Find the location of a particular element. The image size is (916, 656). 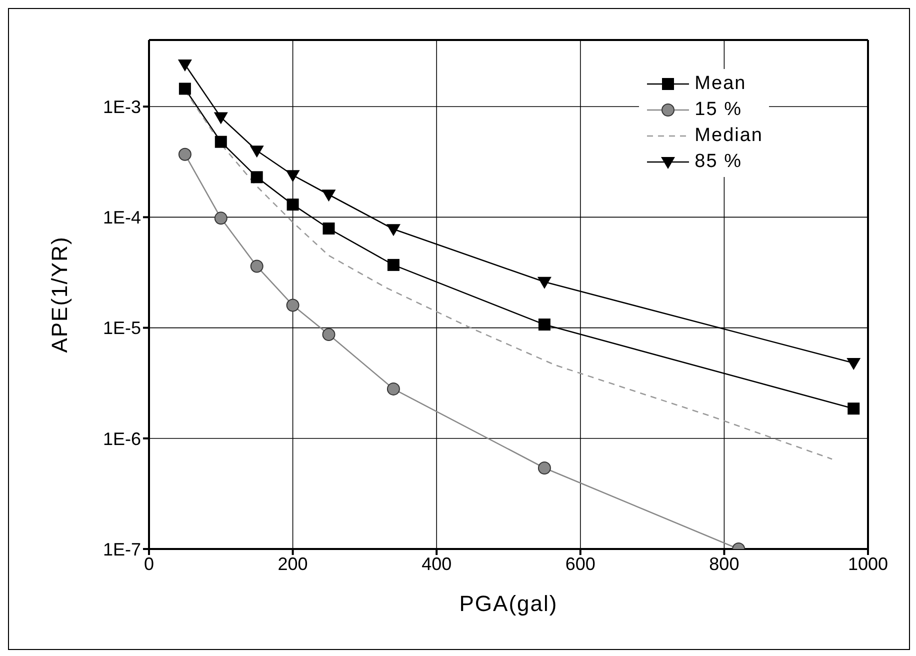

y-tick-label: 1E-7 is located at coordinates (121, 549).